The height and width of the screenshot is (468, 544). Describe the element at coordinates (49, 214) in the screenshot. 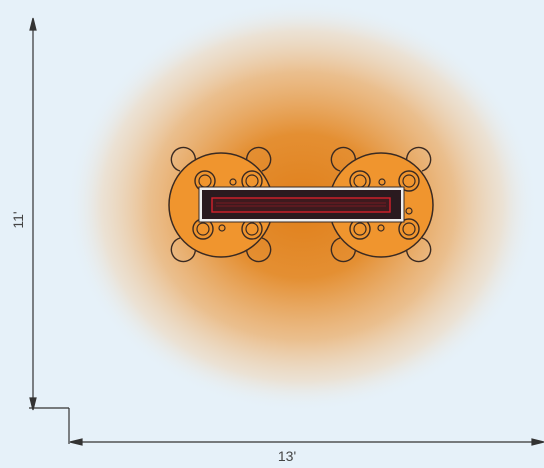

I see `height-dimension-line` at that location.